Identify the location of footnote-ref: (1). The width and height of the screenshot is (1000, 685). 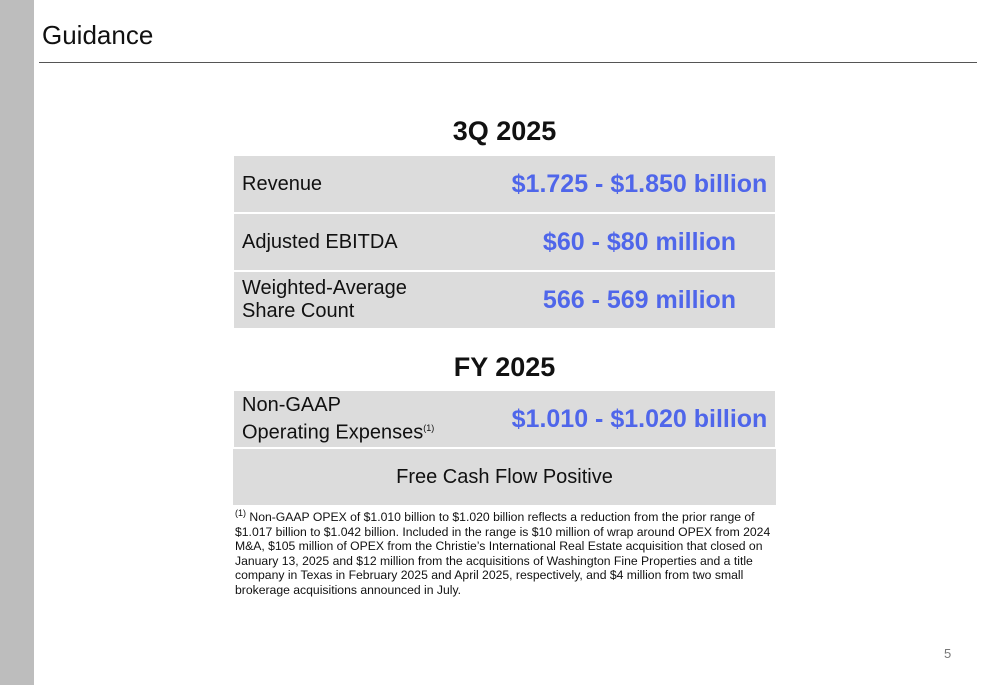
(429, 427).